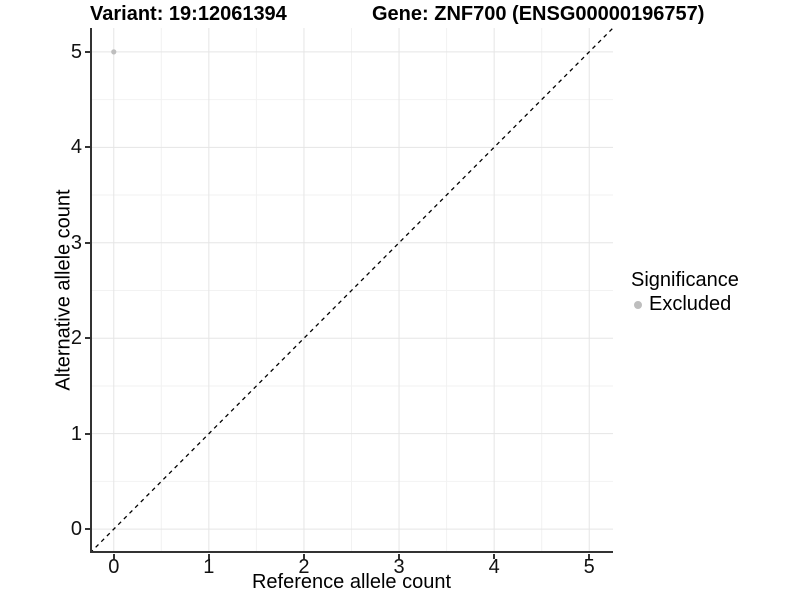  I want to click on y-tick-label: 1, so click(76, 433).